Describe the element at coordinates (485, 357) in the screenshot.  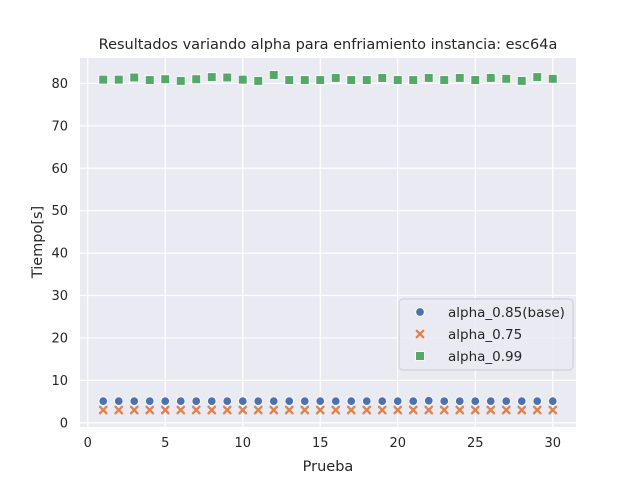
I see `legend-label: alpha_0.99` at that location.